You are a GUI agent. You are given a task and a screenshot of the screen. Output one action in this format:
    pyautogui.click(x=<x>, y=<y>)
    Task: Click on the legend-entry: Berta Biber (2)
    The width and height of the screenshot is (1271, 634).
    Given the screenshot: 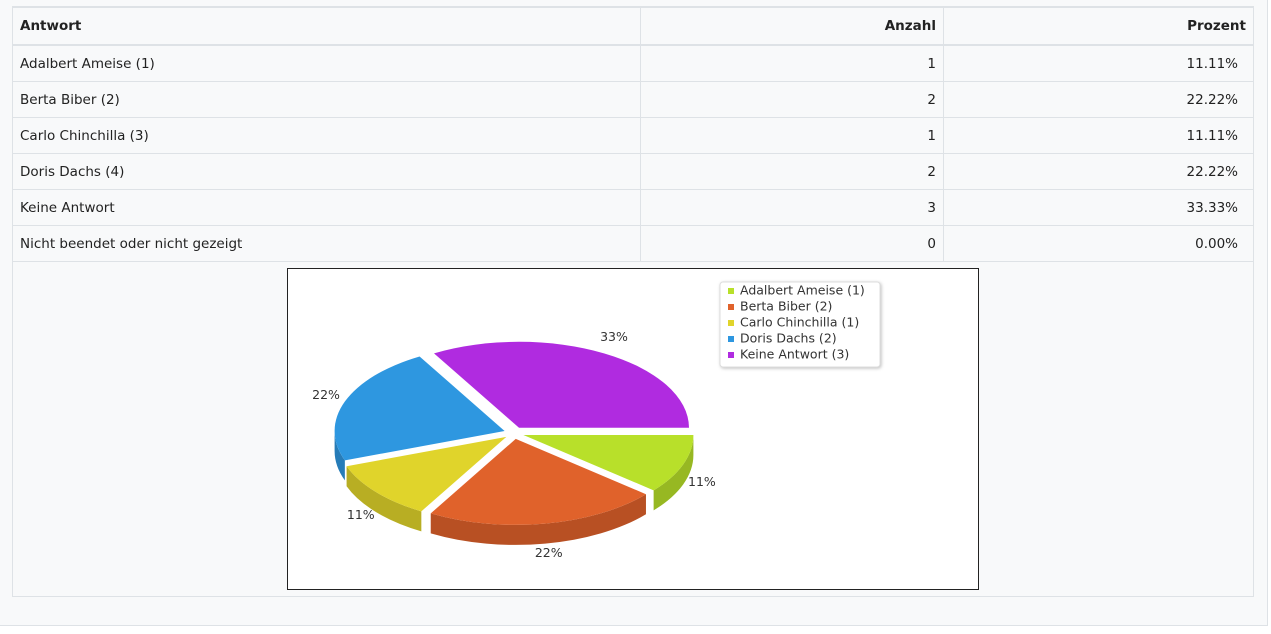 What is the action you would take?
    pyautogui.click(x=786, y=306)
    